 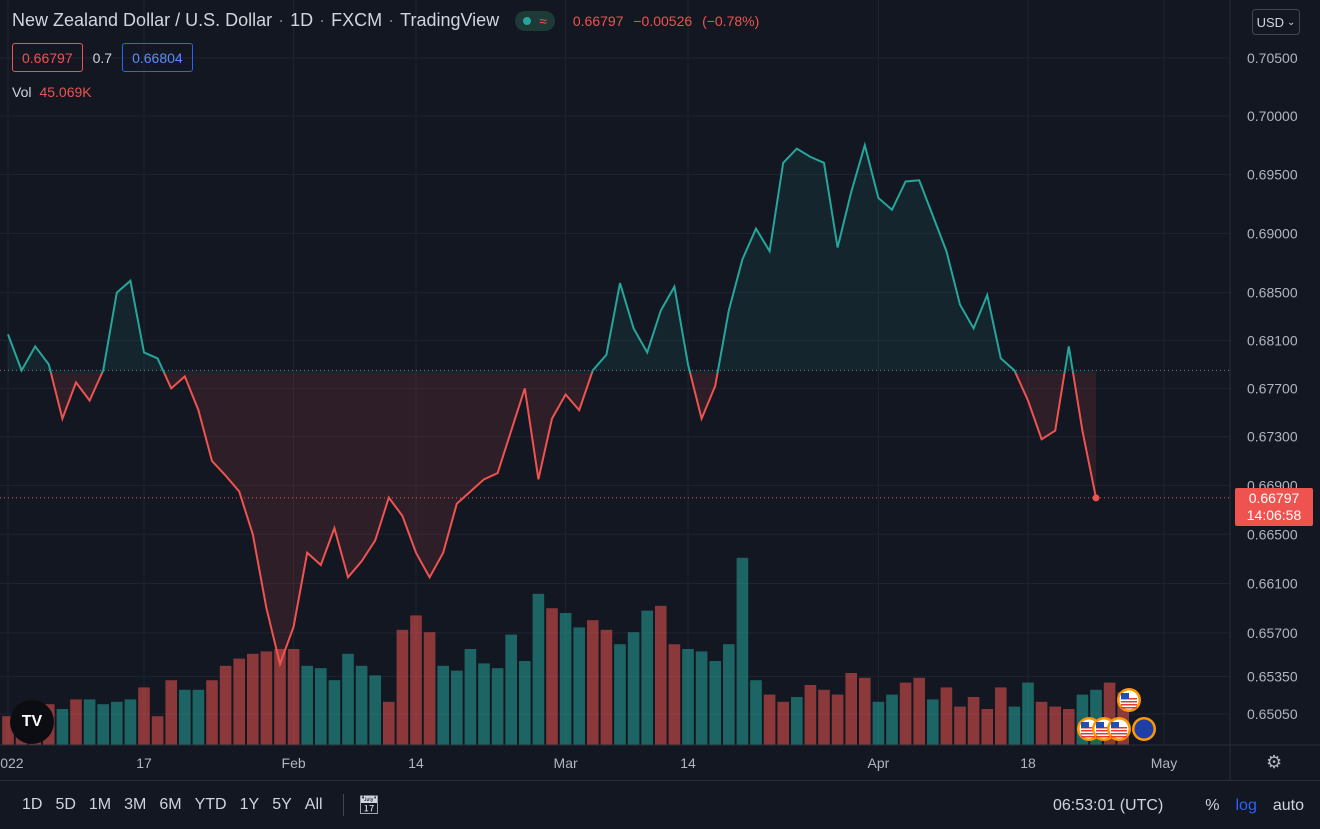 I want to click on utc-clock: 06:53:01 (UTC), so click(x=1108, y=805).